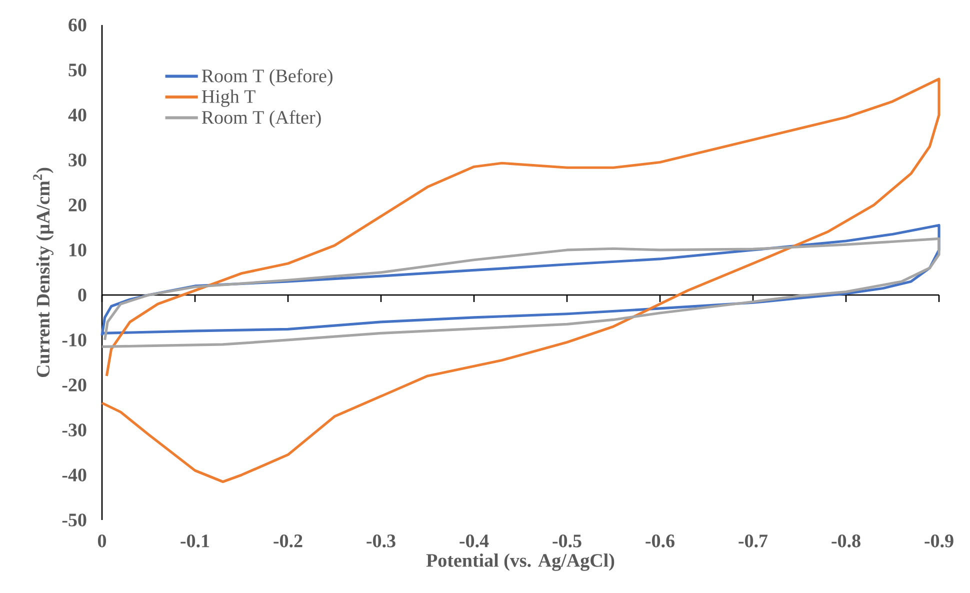 This screenshot has width=970, height=593. I want to click on y-tick-label: 10, so click(77, 250).